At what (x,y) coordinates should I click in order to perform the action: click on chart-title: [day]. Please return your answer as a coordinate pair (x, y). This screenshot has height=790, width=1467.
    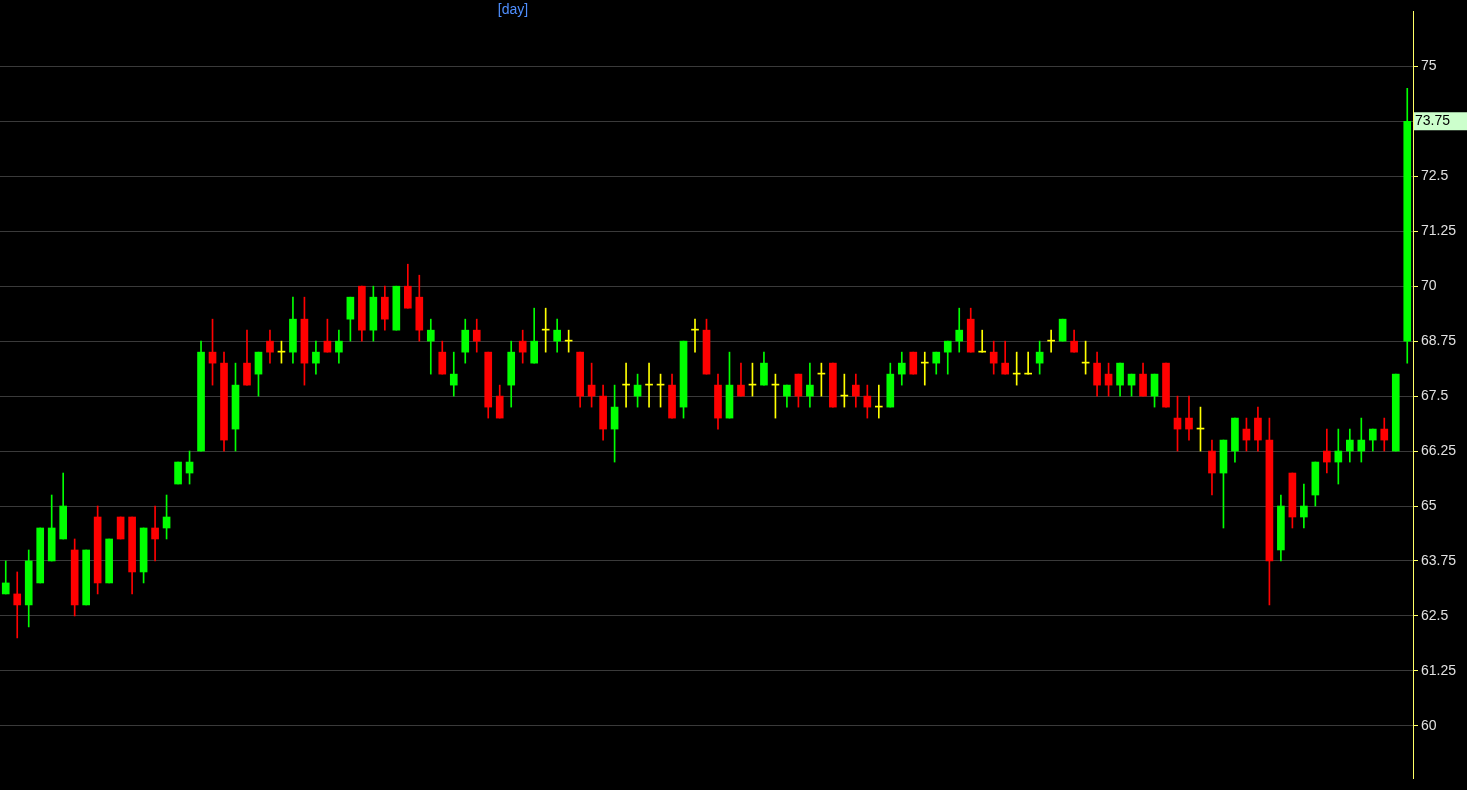
    Looking at the image, I should click on (513, 8).